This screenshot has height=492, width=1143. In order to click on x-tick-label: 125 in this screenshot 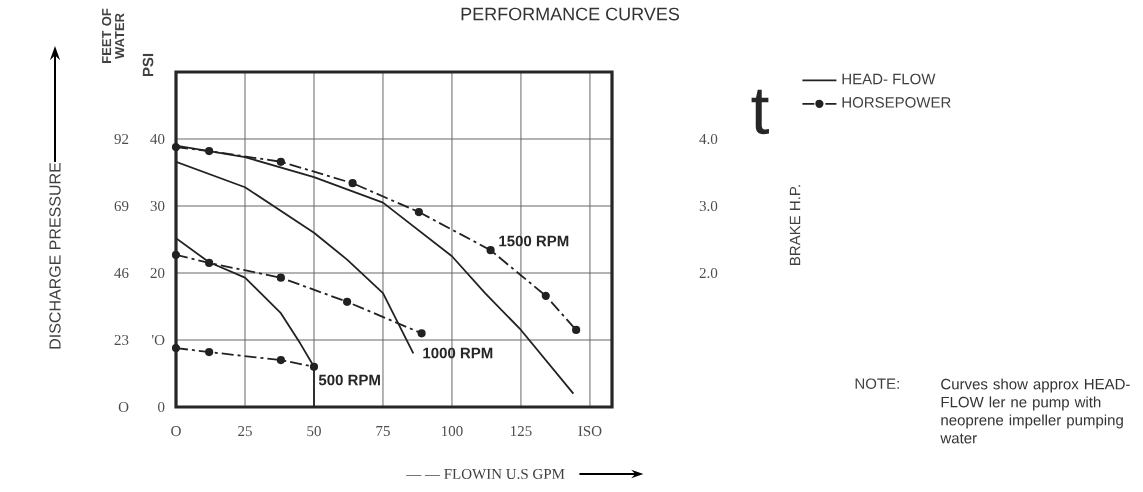, I will do `click(521, 431)`.